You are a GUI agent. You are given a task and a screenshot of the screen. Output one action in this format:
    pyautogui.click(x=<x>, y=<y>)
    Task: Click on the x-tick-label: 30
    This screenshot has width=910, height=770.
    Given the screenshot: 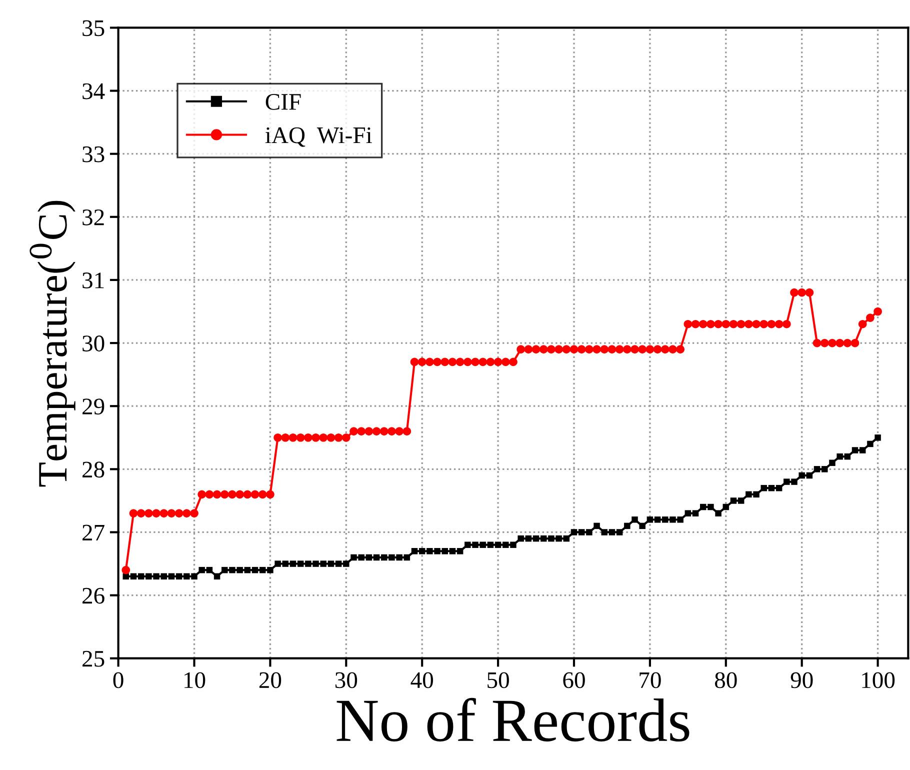 What is the action you would take?
    pyautogui.click(x=346, y=680)
    